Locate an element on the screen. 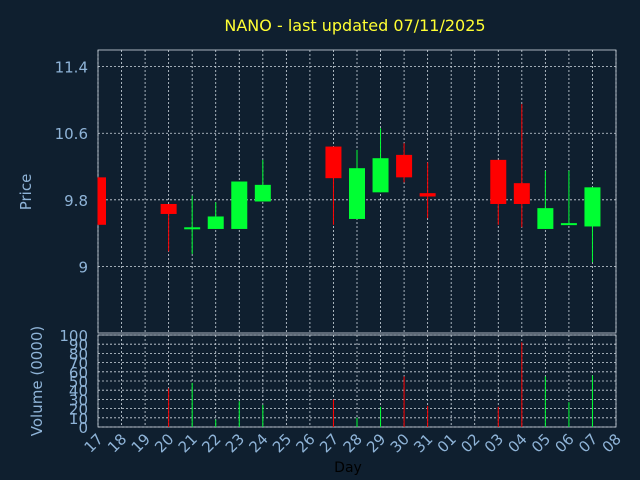  volume-tick-label: 80 is located at coordinates (78, 354).